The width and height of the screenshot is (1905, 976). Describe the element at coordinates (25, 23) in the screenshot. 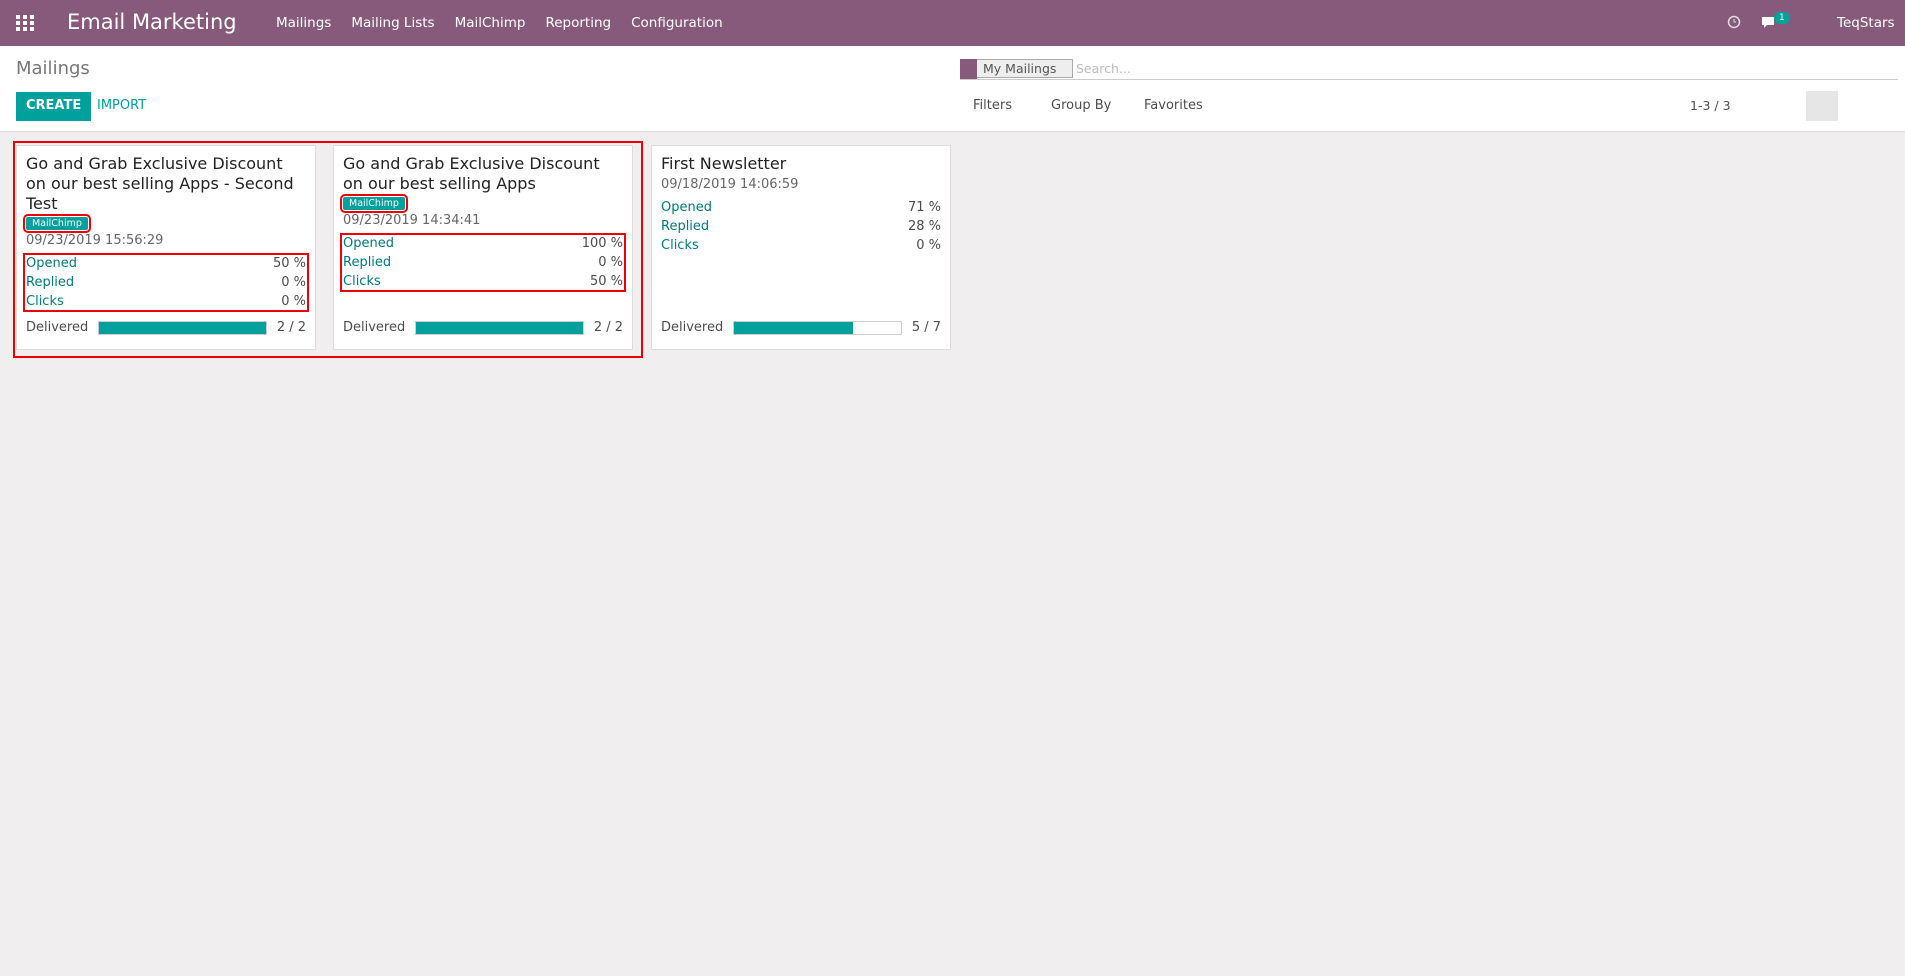

I see `apps-icon` at that location.